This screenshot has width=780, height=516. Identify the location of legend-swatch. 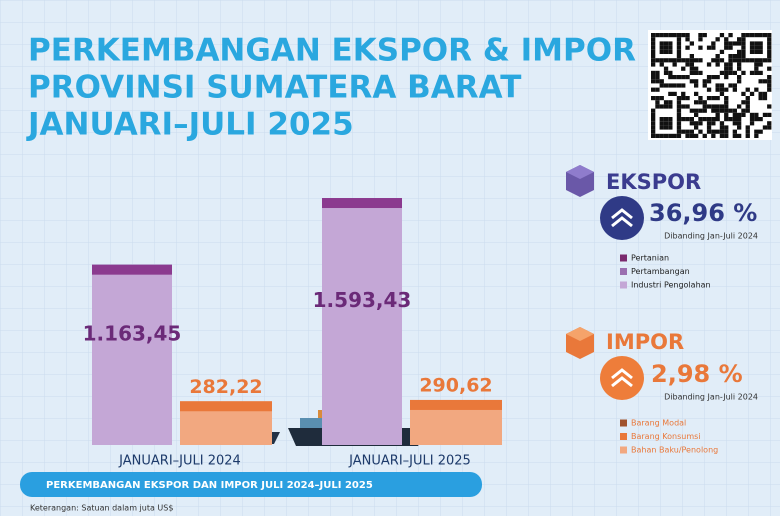
(623, 285).